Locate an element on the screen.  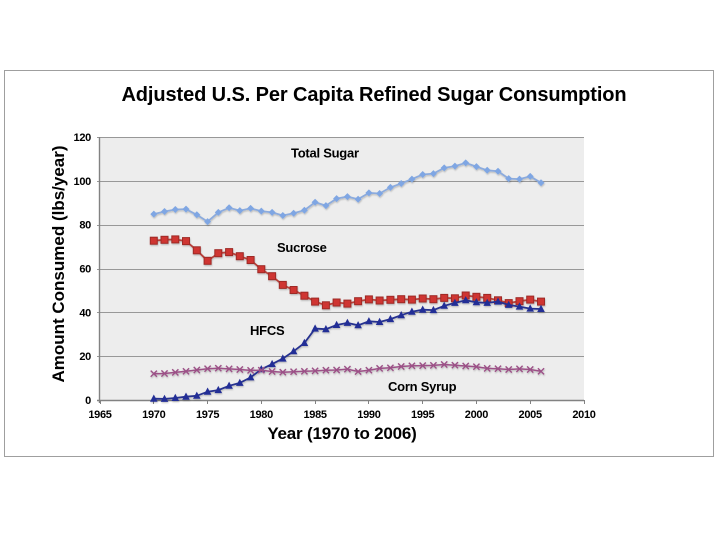
svg-text: 0 is located at coordinates (88, 401).